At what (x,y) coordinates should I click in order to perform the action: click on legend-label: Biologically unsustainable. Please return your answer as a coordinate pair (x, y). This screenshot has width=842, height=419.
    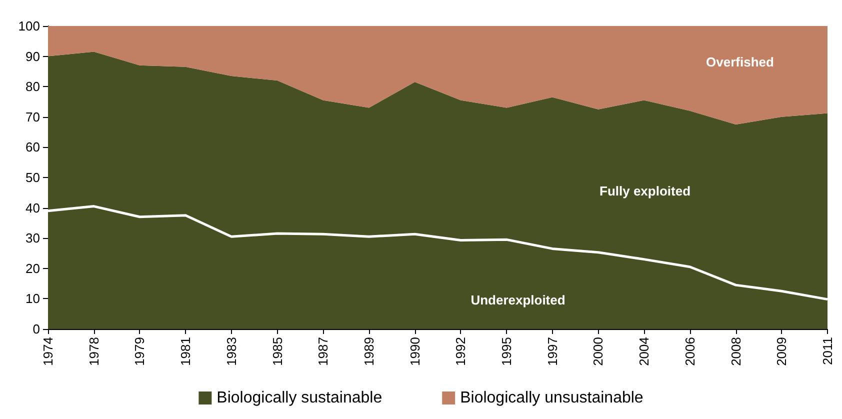
    Looking at the image, I should click on (552, 398).